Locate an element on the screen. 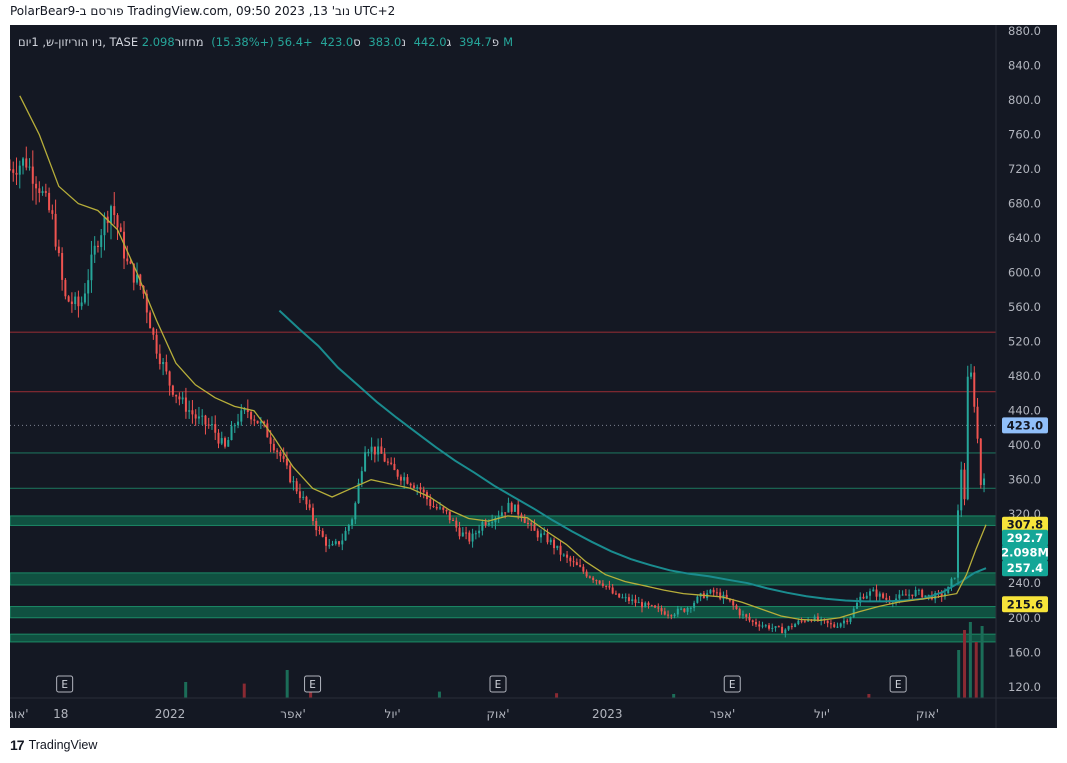 Image resolution: width=1067 pixels, height=763 pixels. earnings-marker-label: E is located at coordinates (732, 685).